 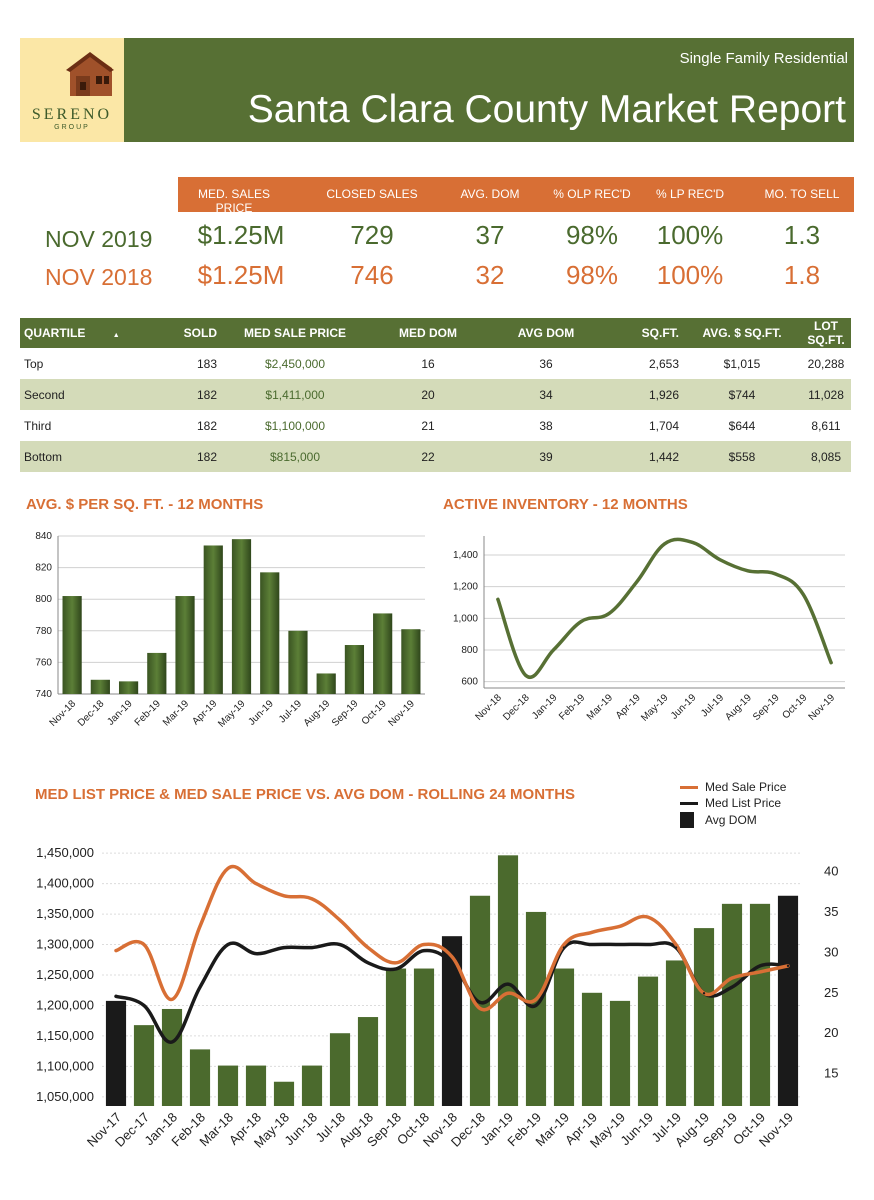 What do you see at coordinates (189, 333) in the screenshot?
I see `column-header-sold: SOLD` at bounding box center [189, 333].